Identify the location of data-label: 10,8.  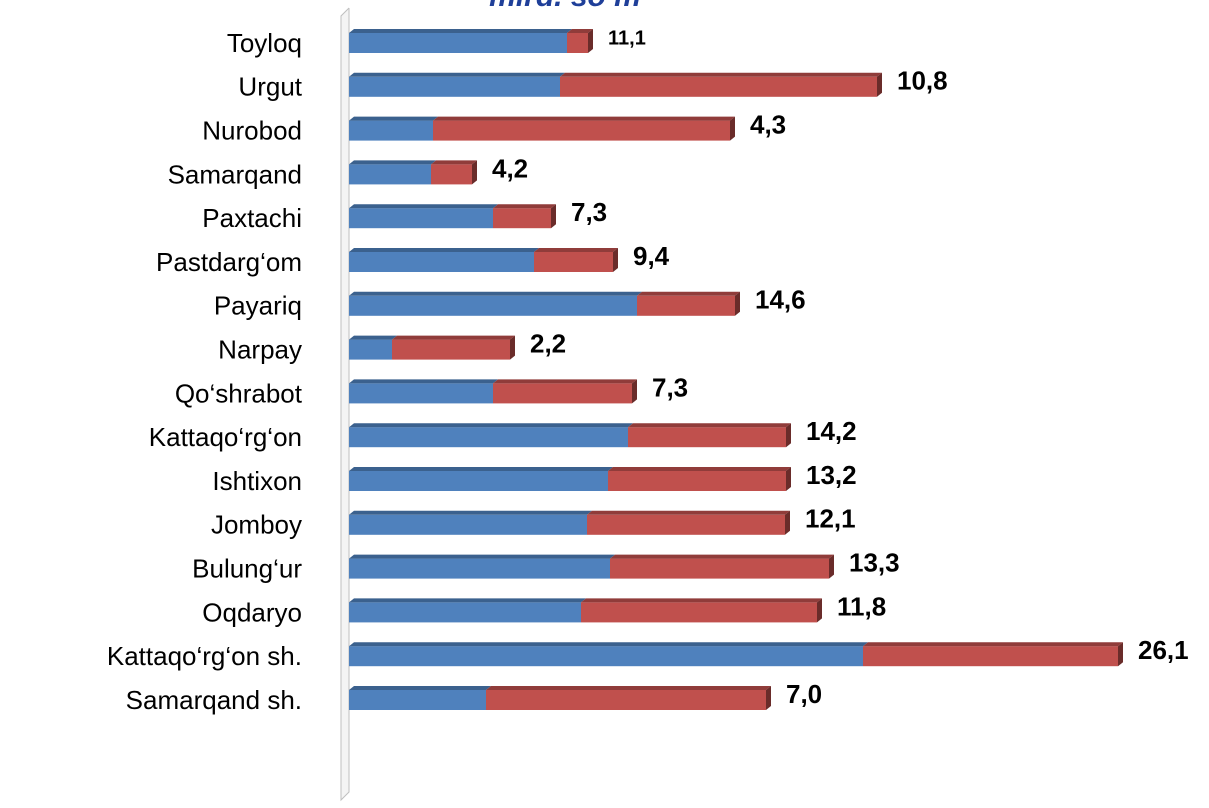
(922, 81).